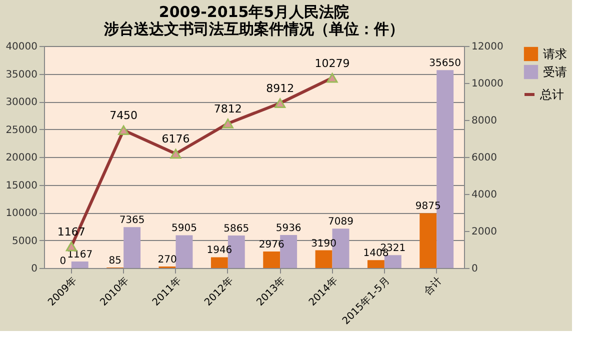  I want to click on legend-label: 请求, so click(555, 54).